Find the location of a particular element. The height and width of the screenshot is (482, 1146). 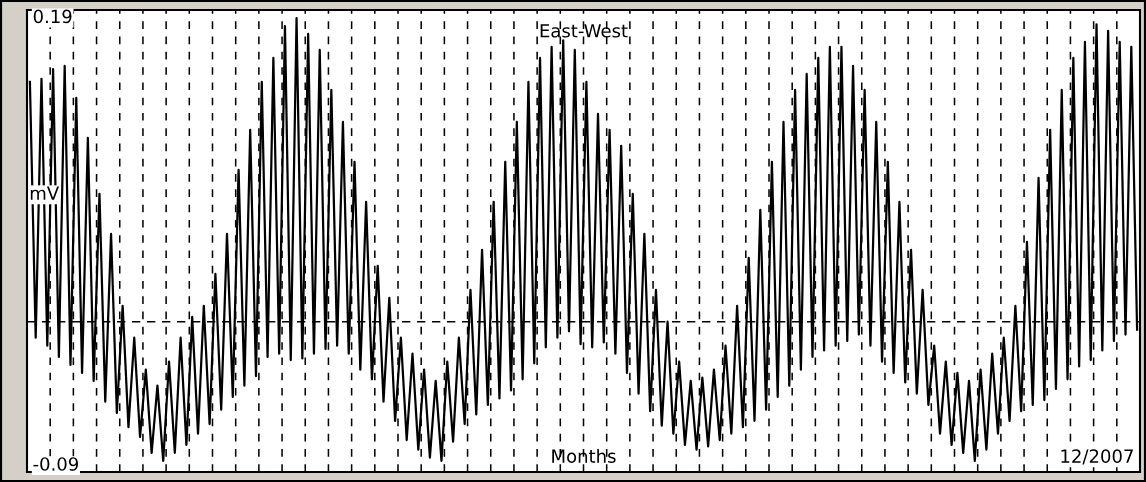

annotation: 12/2007 is located at coordinates (1097, 457).